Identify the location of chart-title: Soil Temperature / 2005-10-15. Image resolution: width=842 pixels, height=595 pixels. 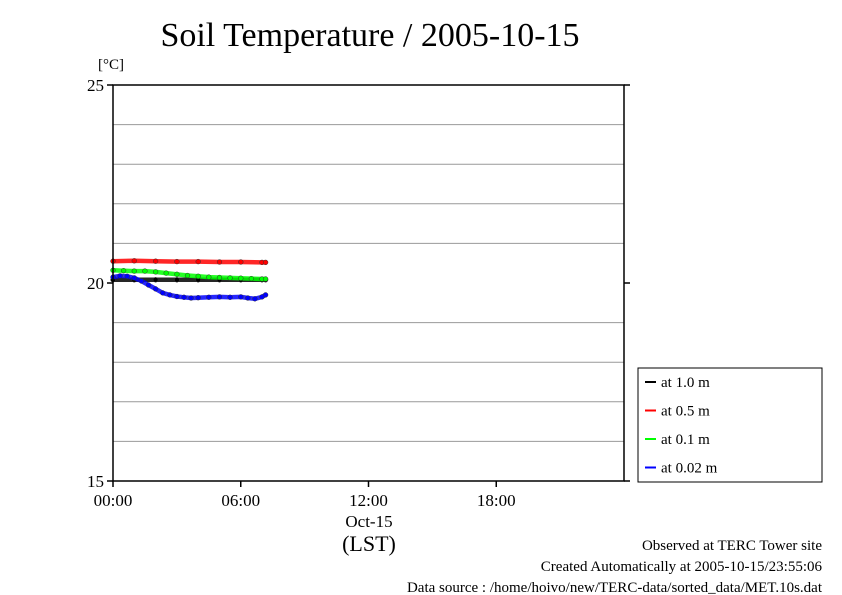
(369, 35).